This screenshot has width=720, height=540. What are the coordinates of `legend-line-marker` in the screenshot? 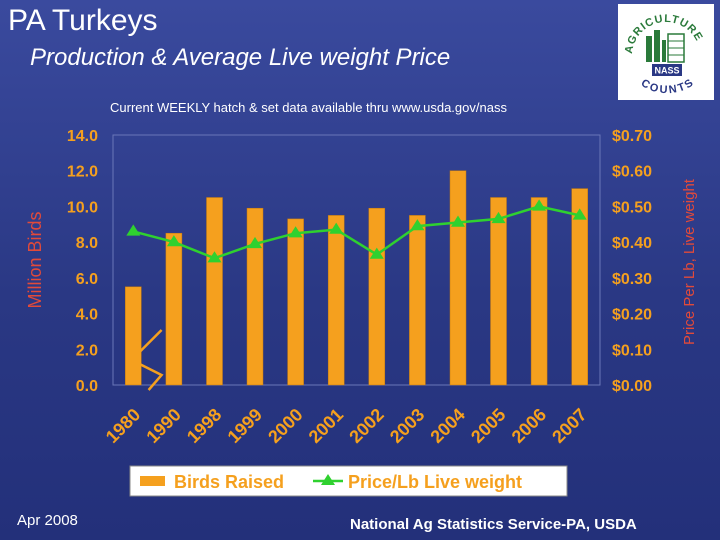 It's located at (328, 479).